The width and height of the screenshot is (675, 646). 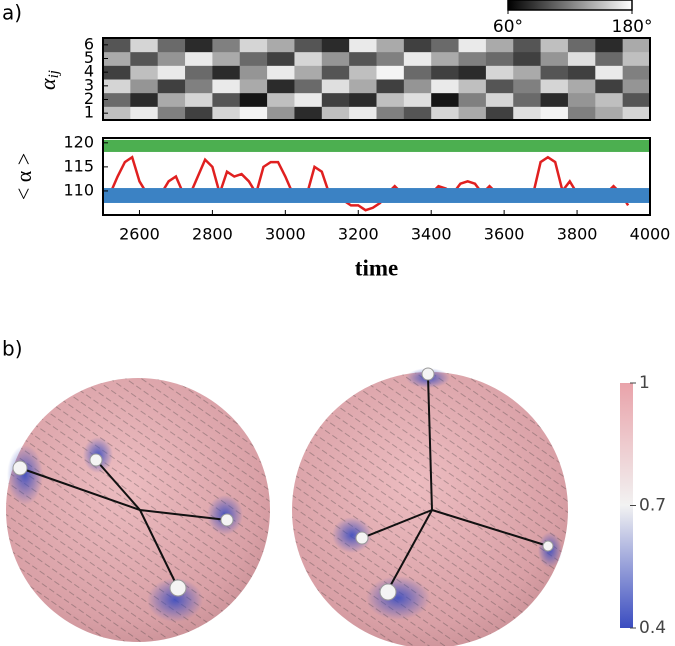 I want to click on colorbar-tick-label: 1, so click(x=644, y=383).